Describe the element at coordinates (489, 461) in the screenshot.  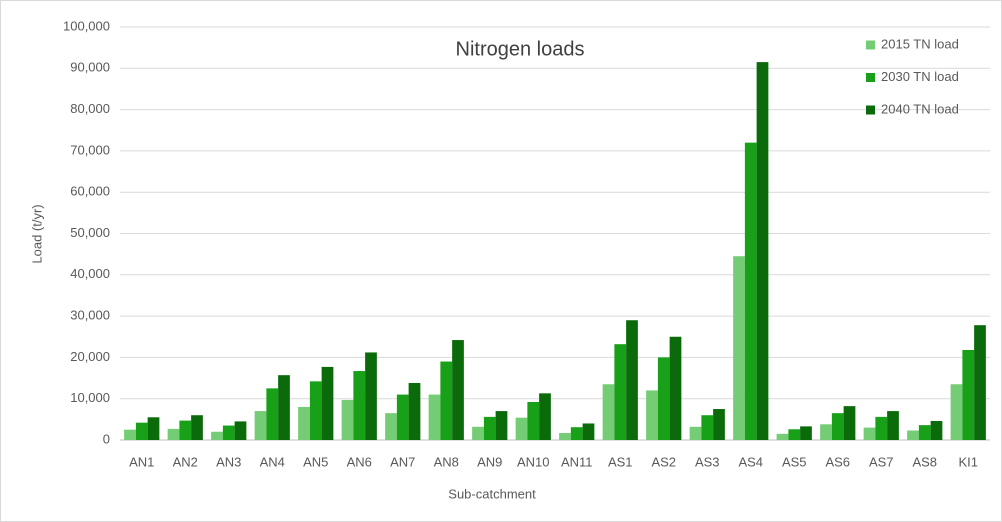
I see `x-tick-label: AN9` at that location.